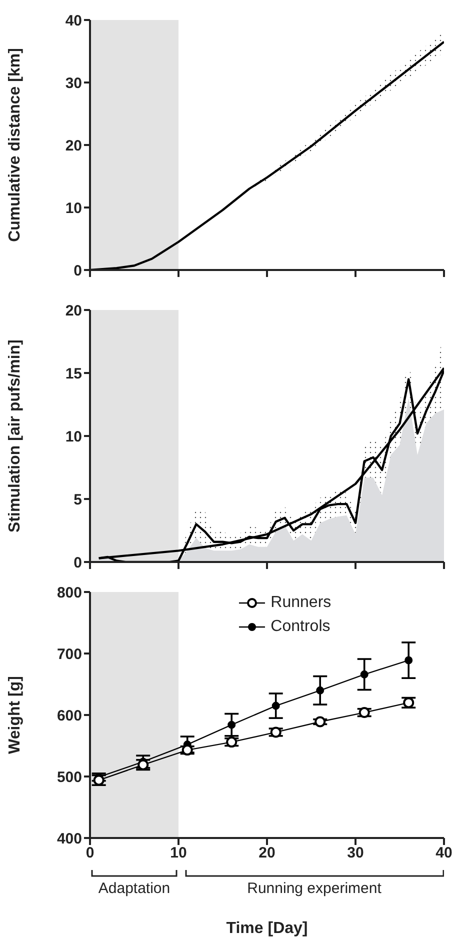 The image size is (464, 945). Describe the element at coordinates (69, 654) in the screenshot. I see `y-tick-label: 700` at that location.